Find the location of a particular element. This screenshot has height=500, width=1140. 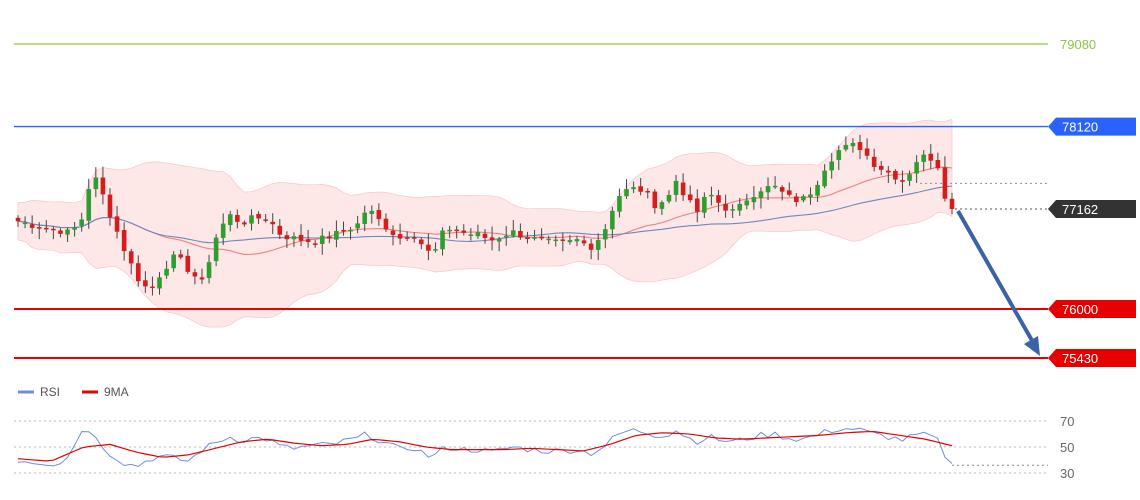

level-label-78120: 78120 is located at coordinates (1080, 127).